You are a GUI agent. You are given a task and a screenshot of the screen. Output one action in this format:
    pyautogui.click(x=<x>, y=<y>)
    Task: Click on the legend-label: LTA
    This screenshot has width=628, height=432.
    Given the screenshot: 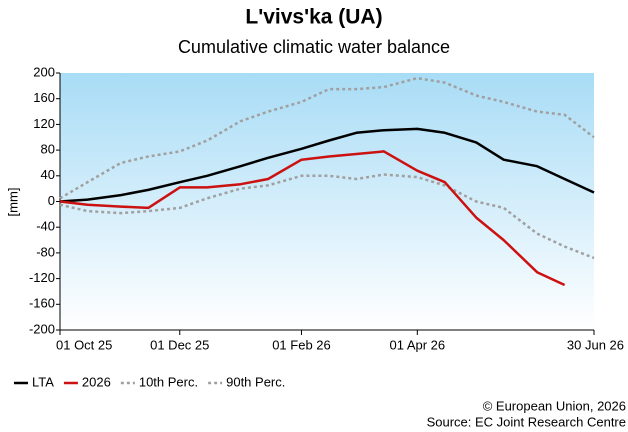 What is the action you would take?
    pyautogui.click(x=43, y=381)
    